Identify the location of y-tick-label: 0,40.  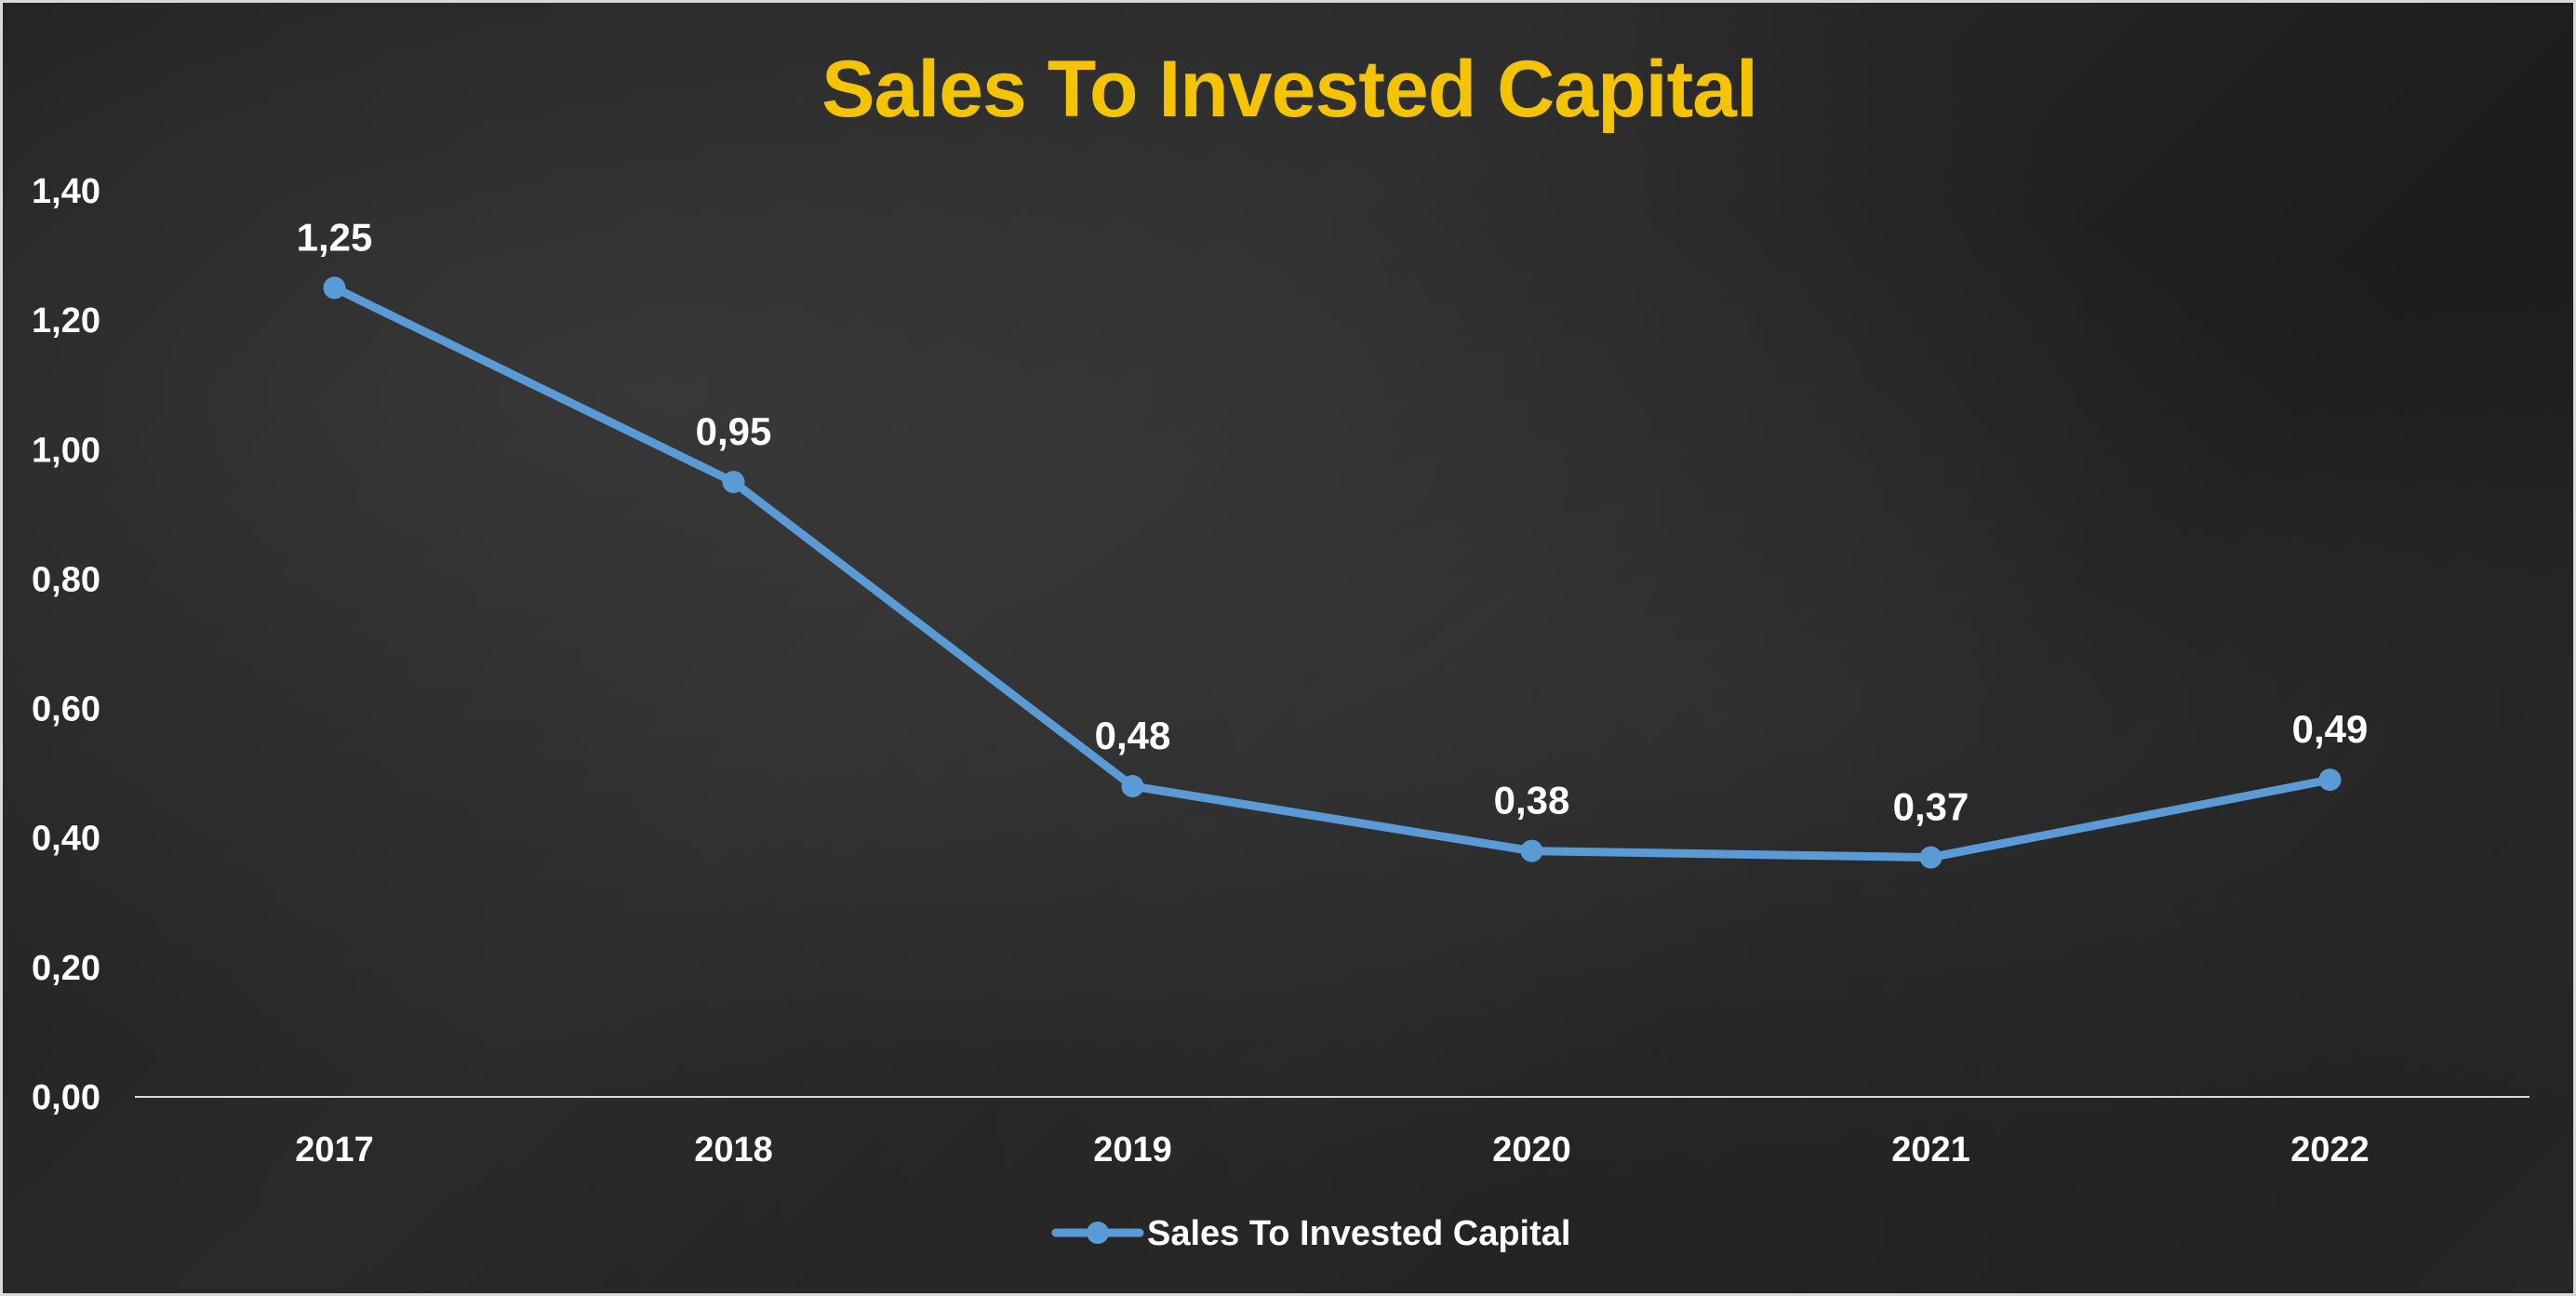
(66, 839).